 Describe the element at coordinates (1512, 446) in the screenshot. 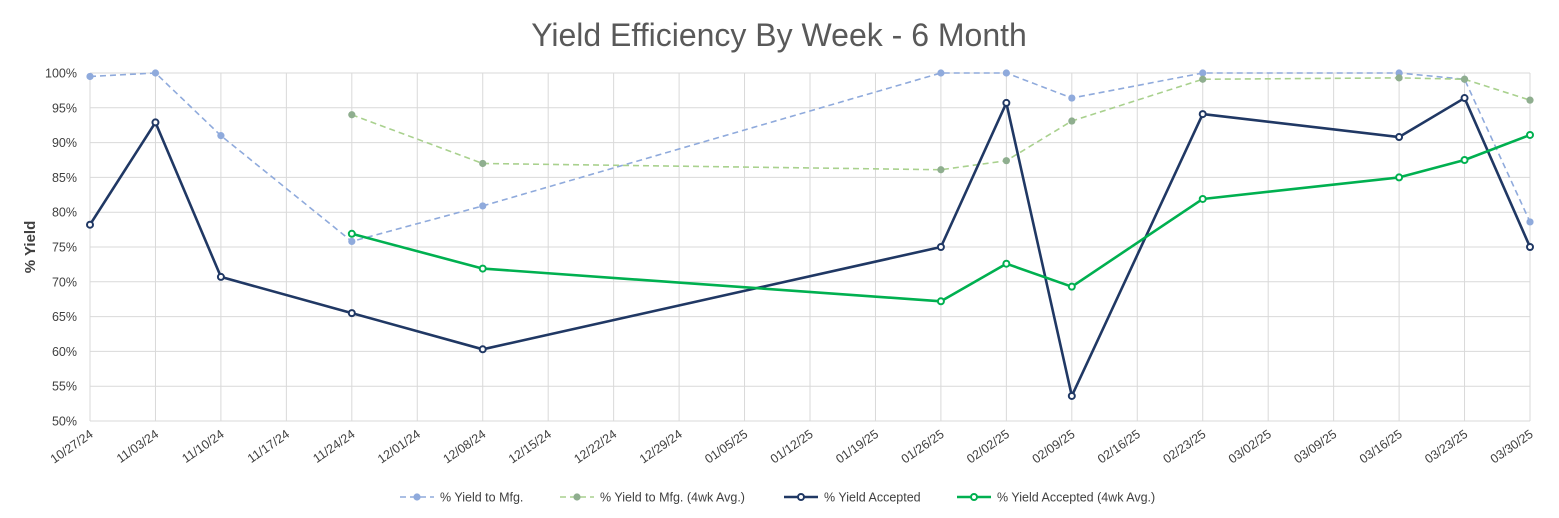

I see `x-tick-label: 03/30/25` at that location.